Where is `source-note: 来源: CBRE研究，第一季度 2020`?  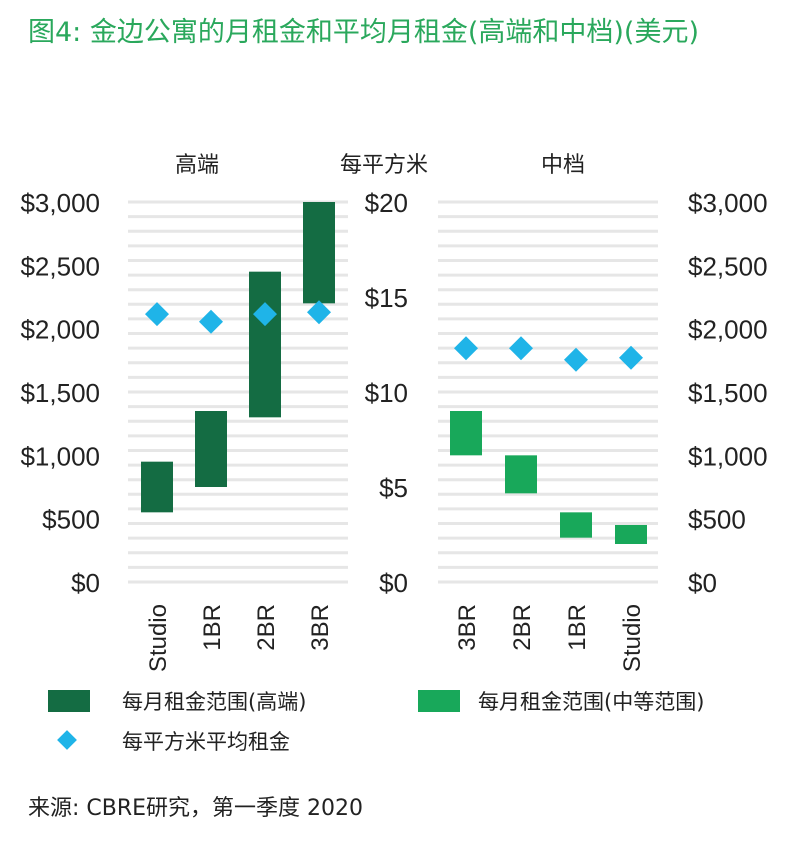 source-note: 来源: CBRE研究，第一季度 2020 is located at coordinates (196, 808).